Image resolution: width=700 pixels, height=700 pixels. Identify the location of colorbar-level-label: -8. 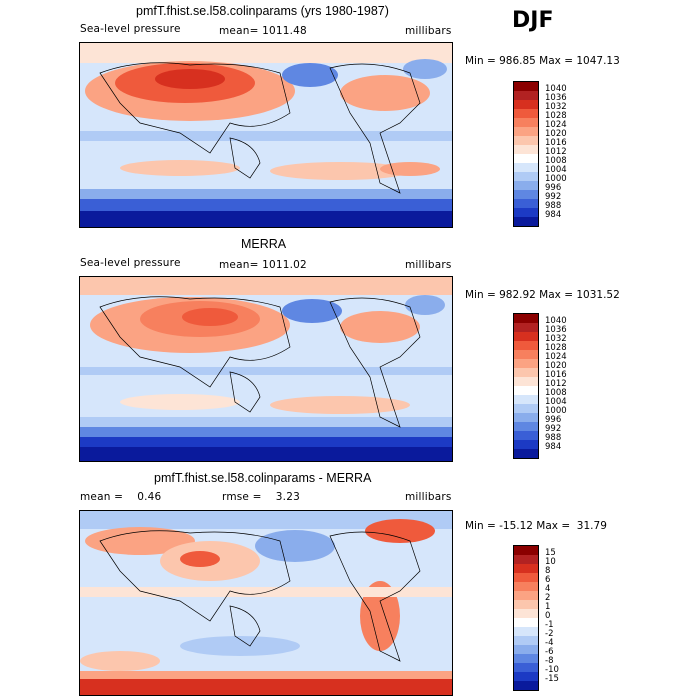
(549, 661).